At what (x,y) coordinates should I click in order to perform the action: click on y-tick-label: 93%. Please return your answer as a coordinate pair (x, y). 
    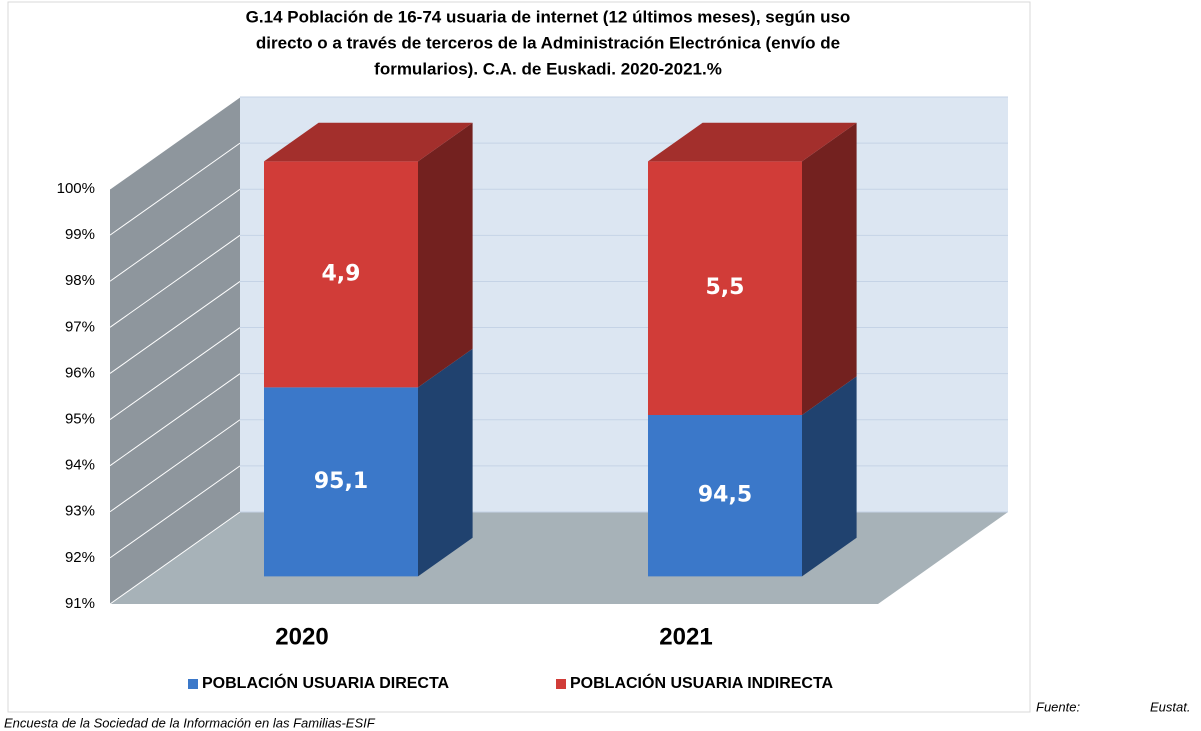
    Looking at the image, I should click on (80, 511).